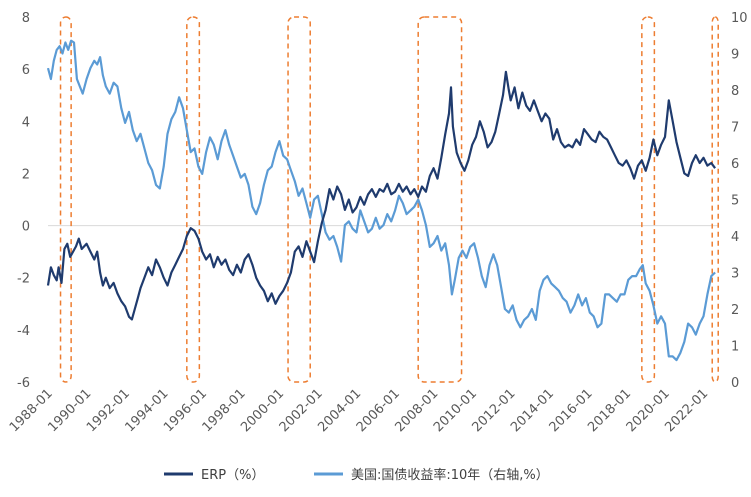  What do you see at coordinates (735, 383) in the screenshot?
I see `right-tick-label: 0` at bounding box center [735, 383].